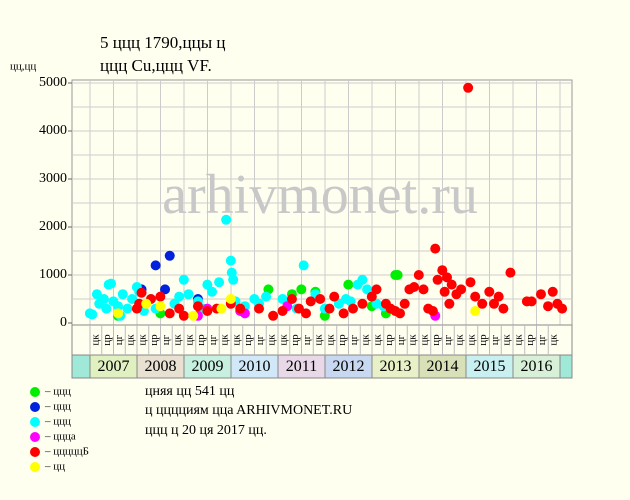 Image resolution: width=630 pixels, height=500 pixels. I want to click on y-axis-label: цц,цц, so click(23, 67).